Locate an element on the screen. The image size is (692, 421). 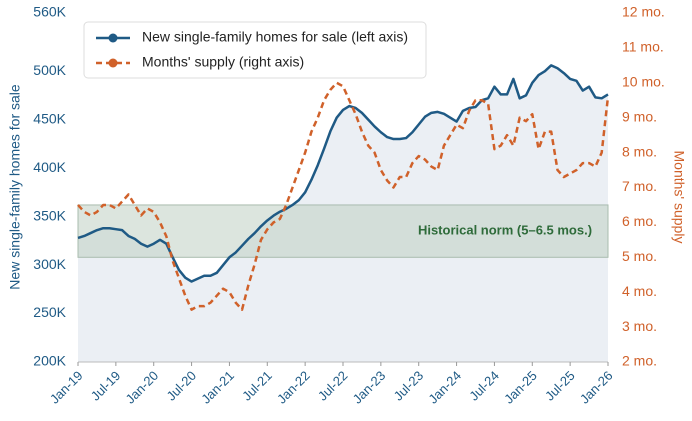
y-tick-label: 450K is located at coordinates (49, 118).